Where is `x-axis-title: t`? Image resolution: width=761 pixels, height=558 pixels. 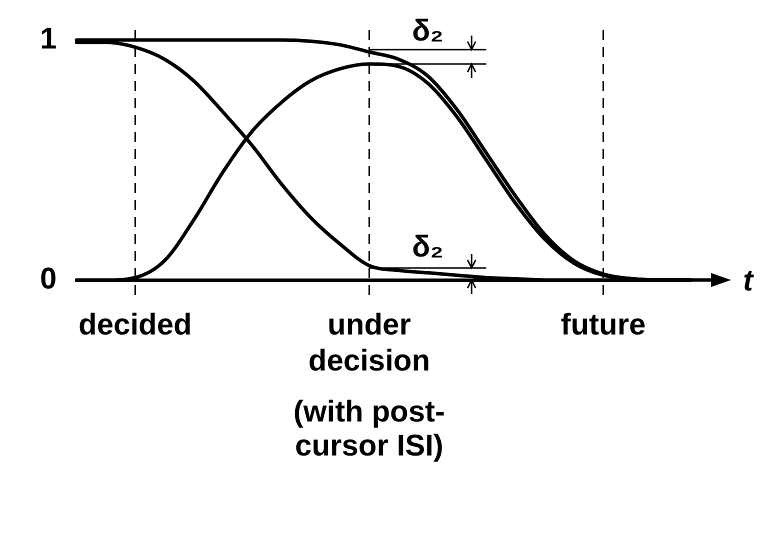
x-axis-title: t is located at coordinates (749, 281).